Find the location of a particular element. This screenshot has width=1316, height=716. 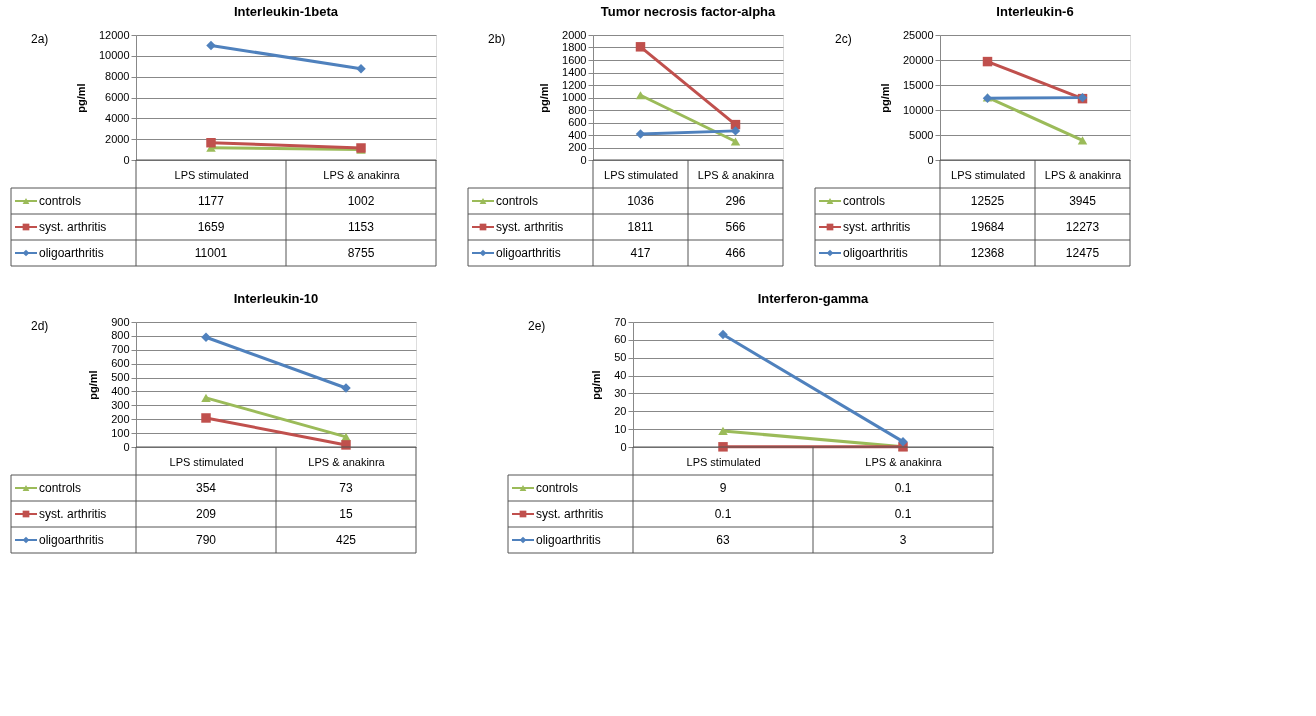

data-label: 566 is located at coordinates (735, 227).